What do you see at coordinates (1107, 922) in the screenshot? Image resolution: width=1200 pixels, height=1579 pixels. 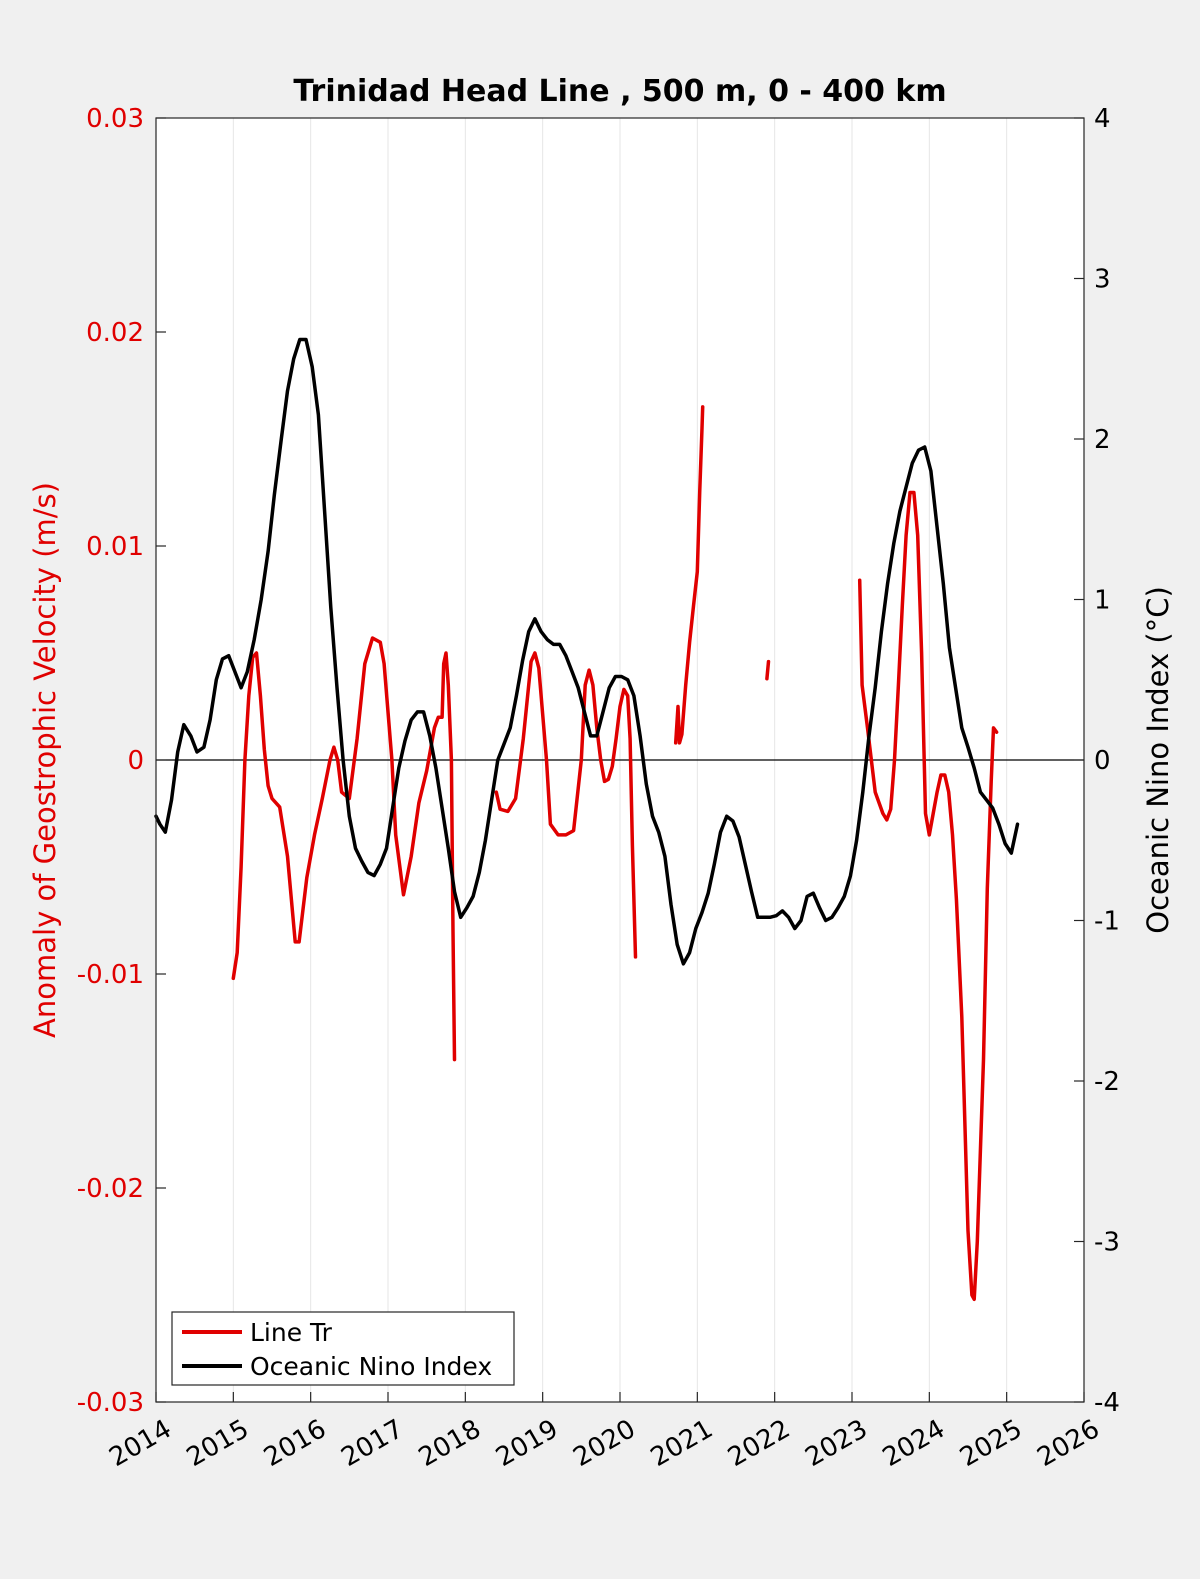 I see `y-right-tick-label: -1` at bounding box center [1107, 922].